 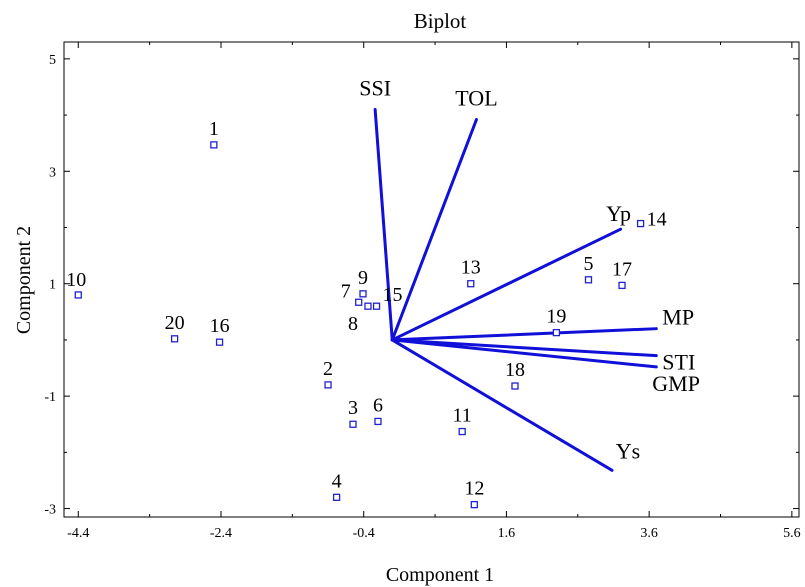 I want to click on vector-label-yp: Yp, so click(x=618, y=213).